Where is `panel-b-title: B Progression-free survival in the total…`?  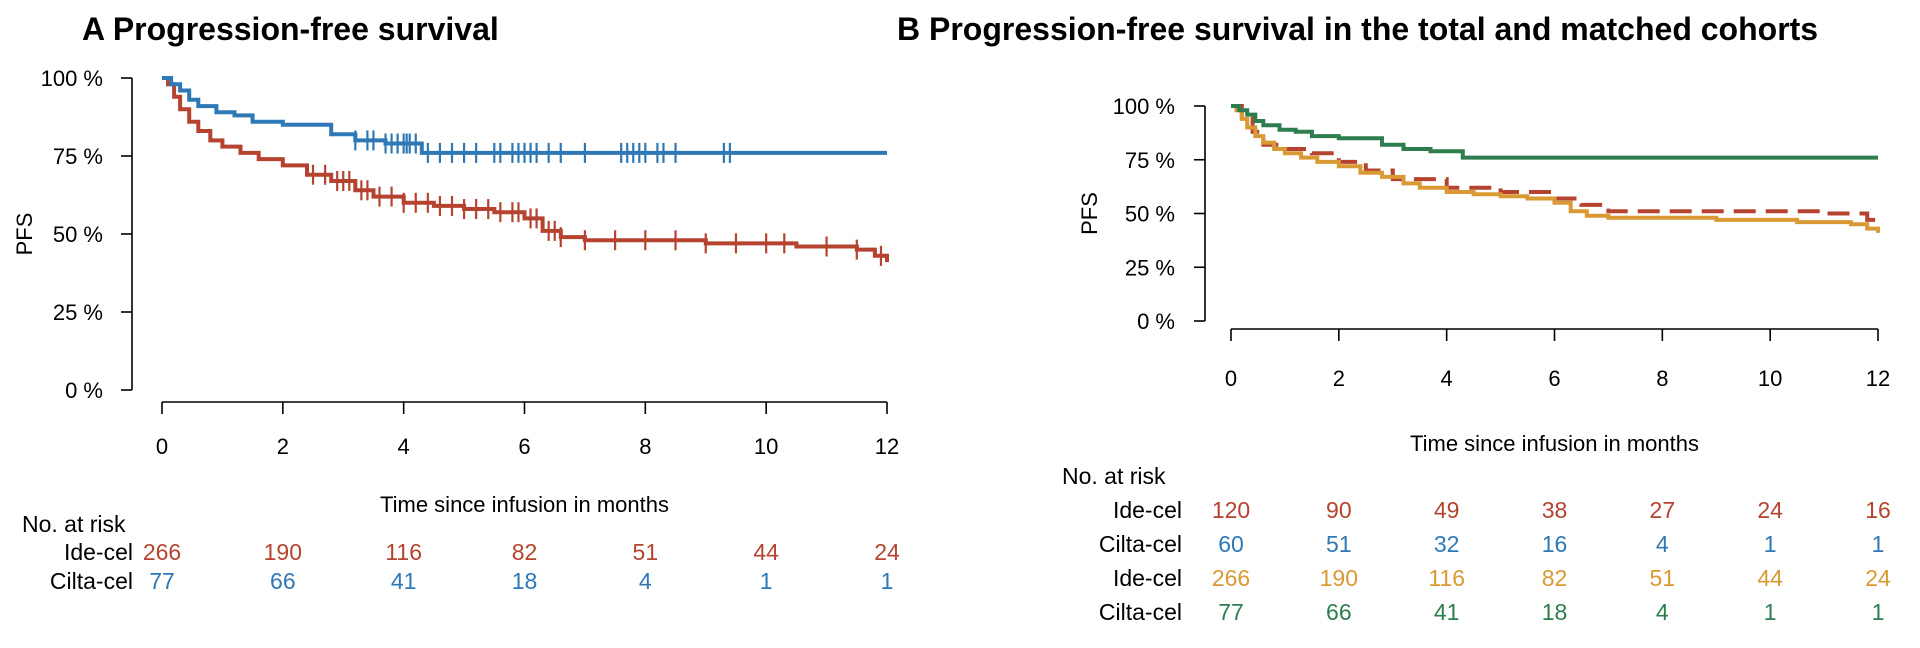
panel-b-title: B Progression-free survival in the total… is located at coordinates (1357, 29).